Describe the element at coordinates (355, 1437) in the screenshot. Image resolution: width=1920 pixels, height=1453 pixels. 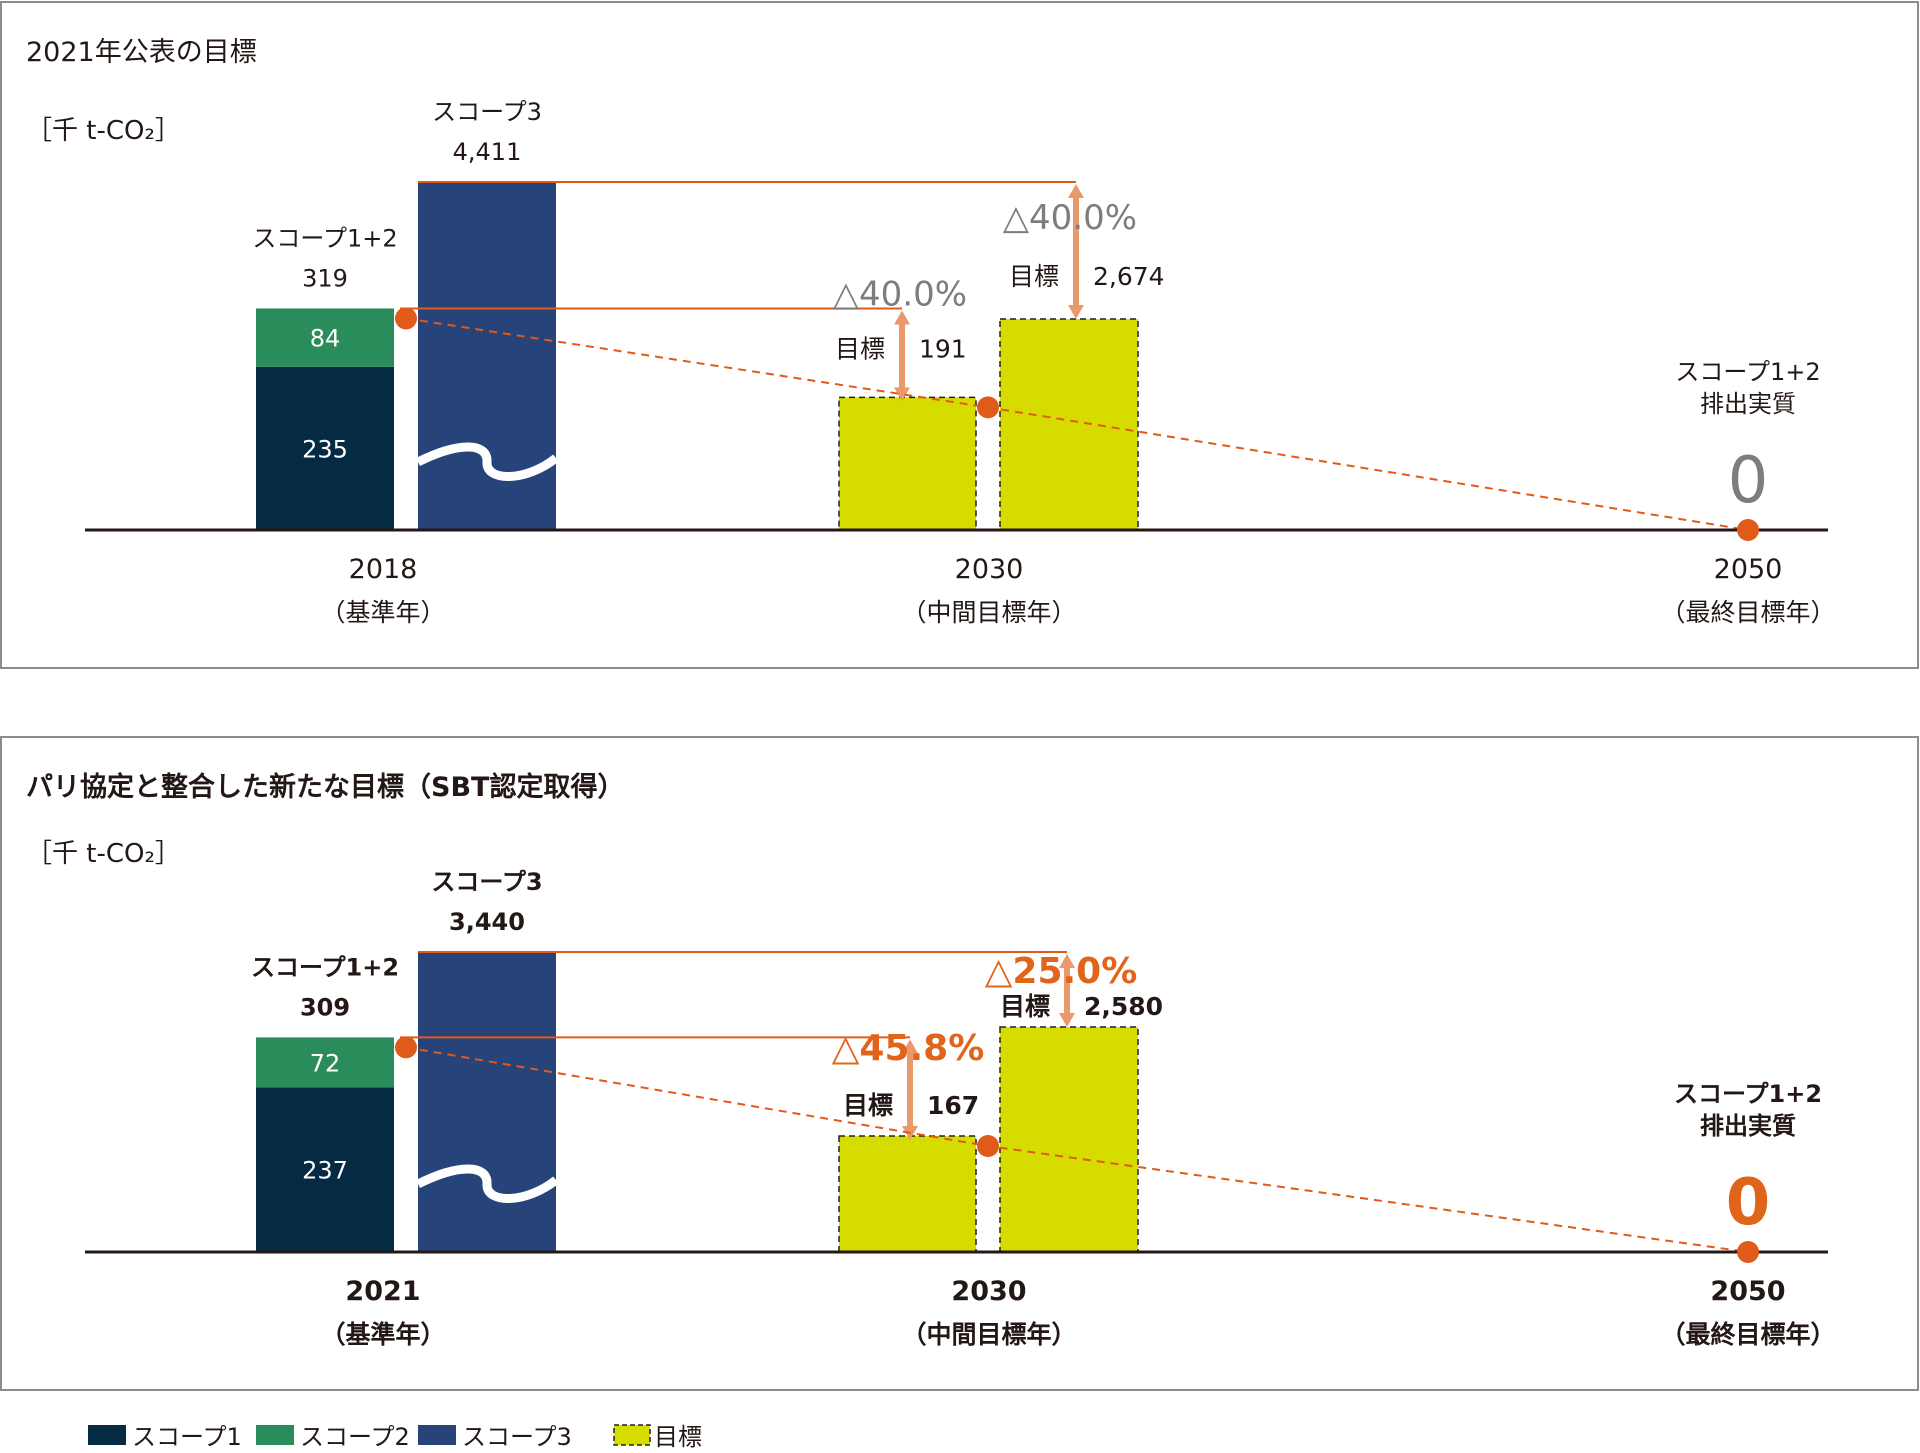
I see `legend-label-2: スコープ2` at that location.